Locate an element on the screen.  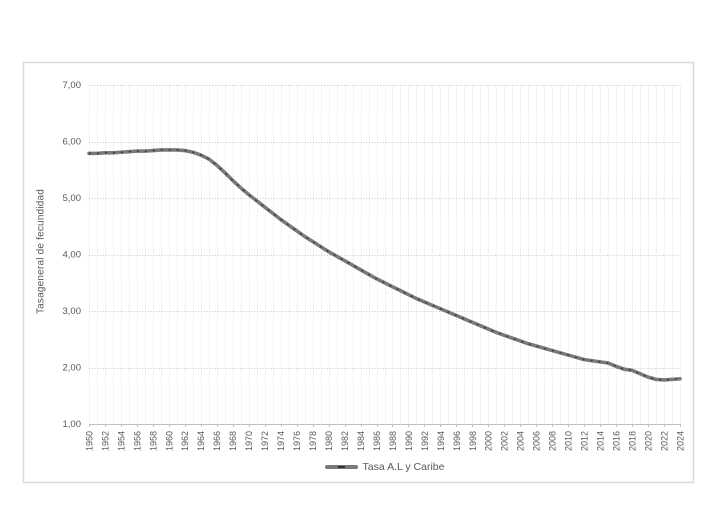
x-tick-label: 2004 is located at coordinates (521, 441).